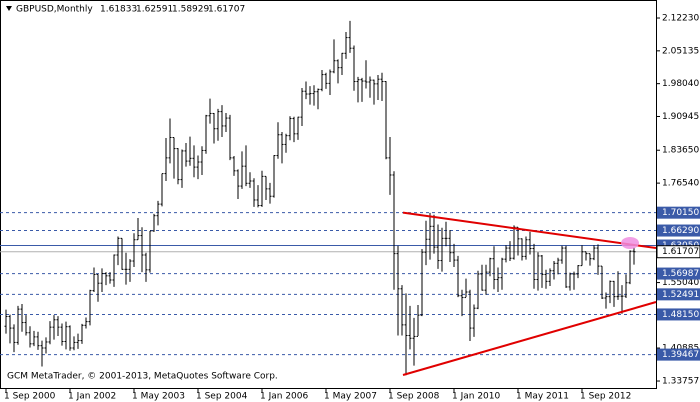 This screenshot has width=700, height=402. What do you see at coordinates (630, 243) in the screenshot?
I see `highlight-marker` at bounding box center [630, 243].